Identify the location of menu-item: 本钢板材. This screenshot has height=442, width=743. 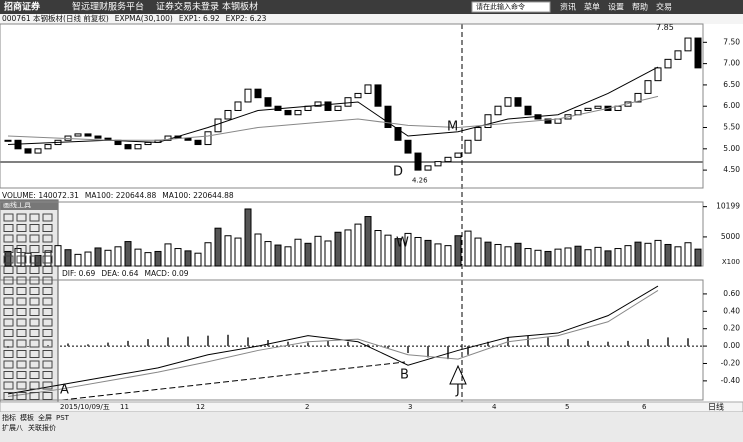
(240, 7).